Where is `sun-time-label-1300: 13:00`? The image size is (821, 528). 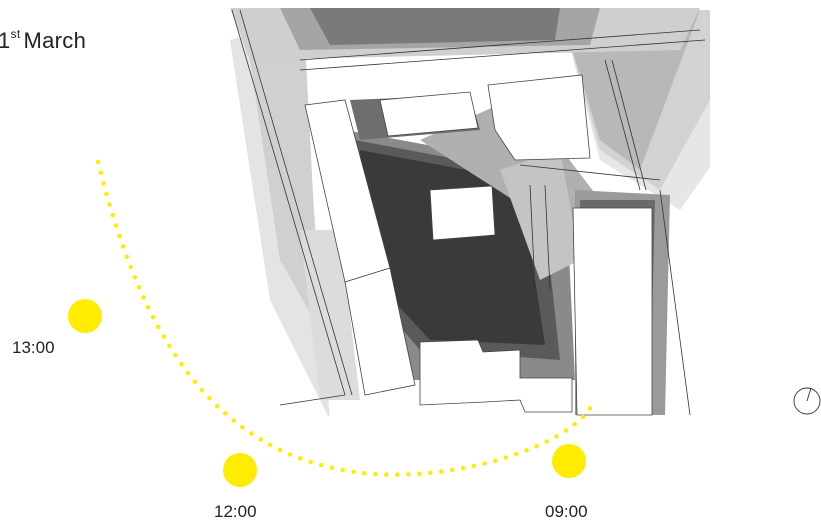
sun-time-label-1300: 13:00 is located at coordinates (33, 347).